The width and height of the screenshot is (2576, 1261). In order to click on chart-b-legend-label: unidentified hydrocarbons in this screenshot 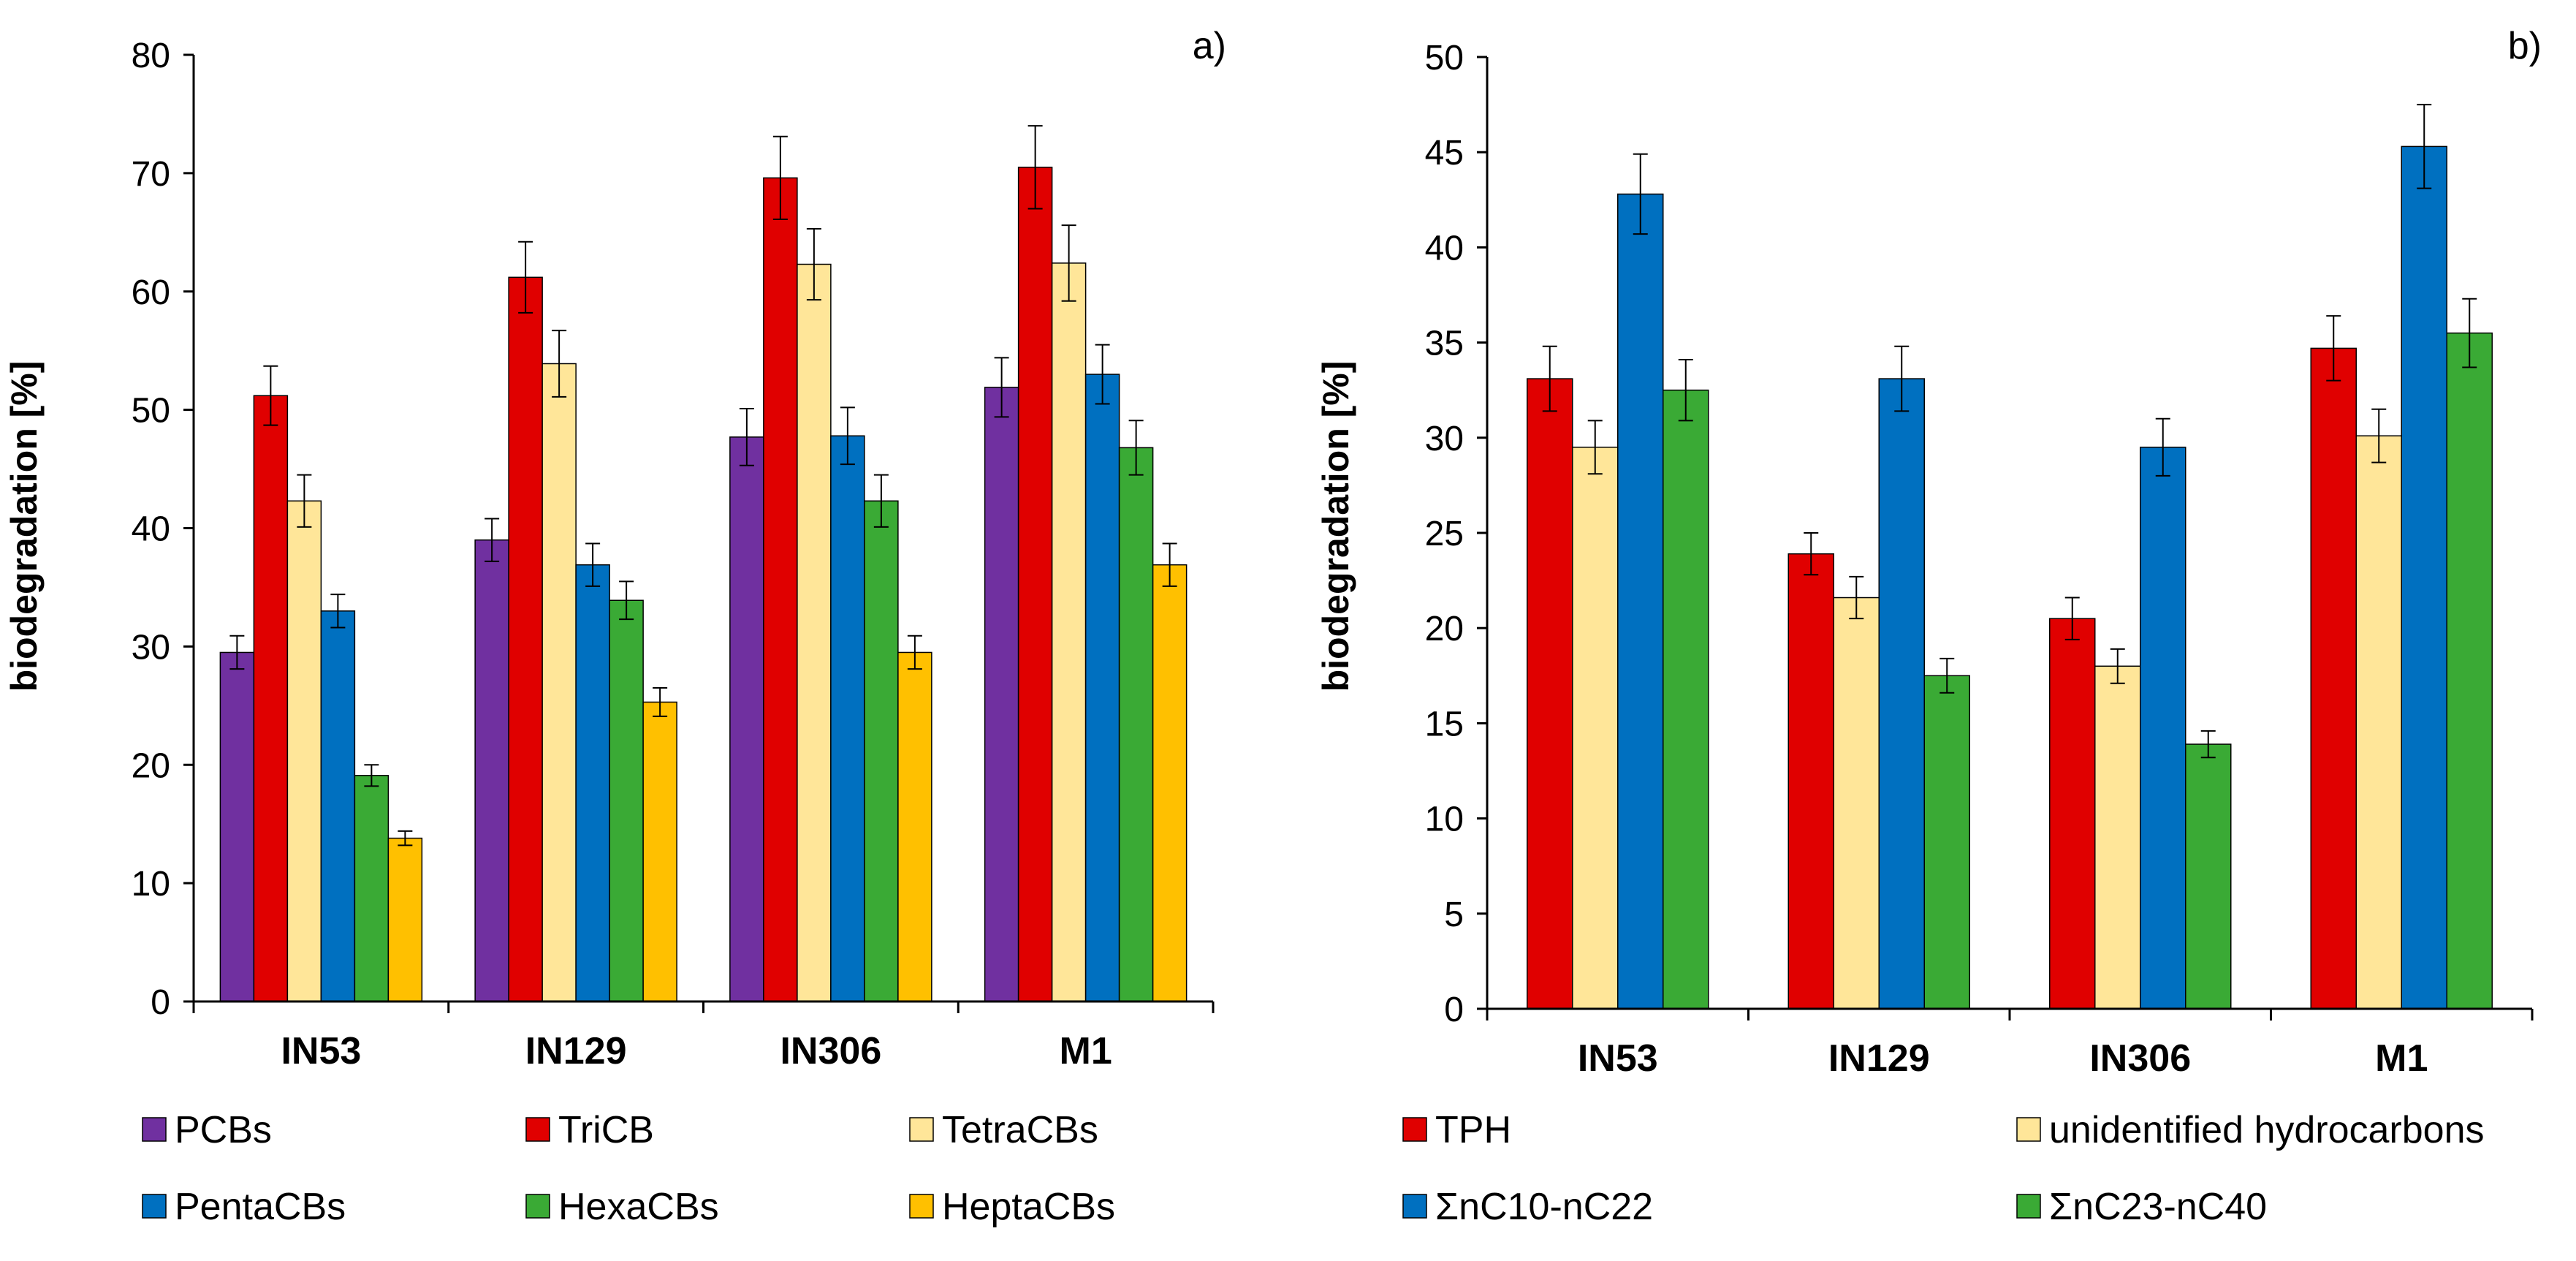, I will do `click(2267, 1130)`.